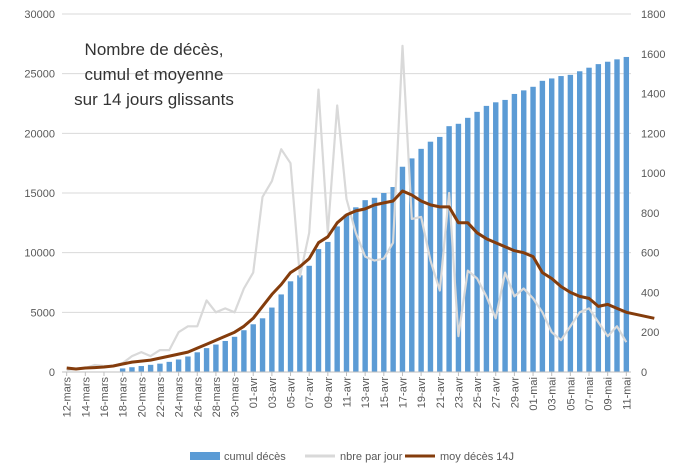 This screenshot has height=473, width=692. What do you see at coordinates (39, 15) in the screenshot?
I see `left-tick-6: 30000` at bounding box center [39, 15].